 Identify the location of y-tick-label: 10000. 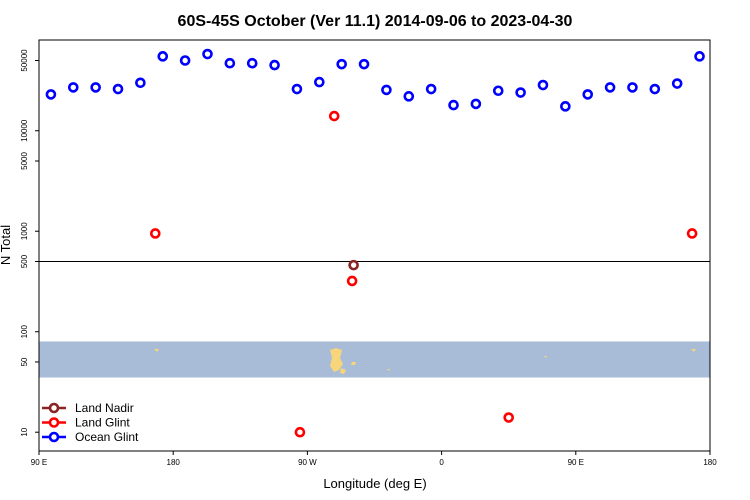
(24, 130).